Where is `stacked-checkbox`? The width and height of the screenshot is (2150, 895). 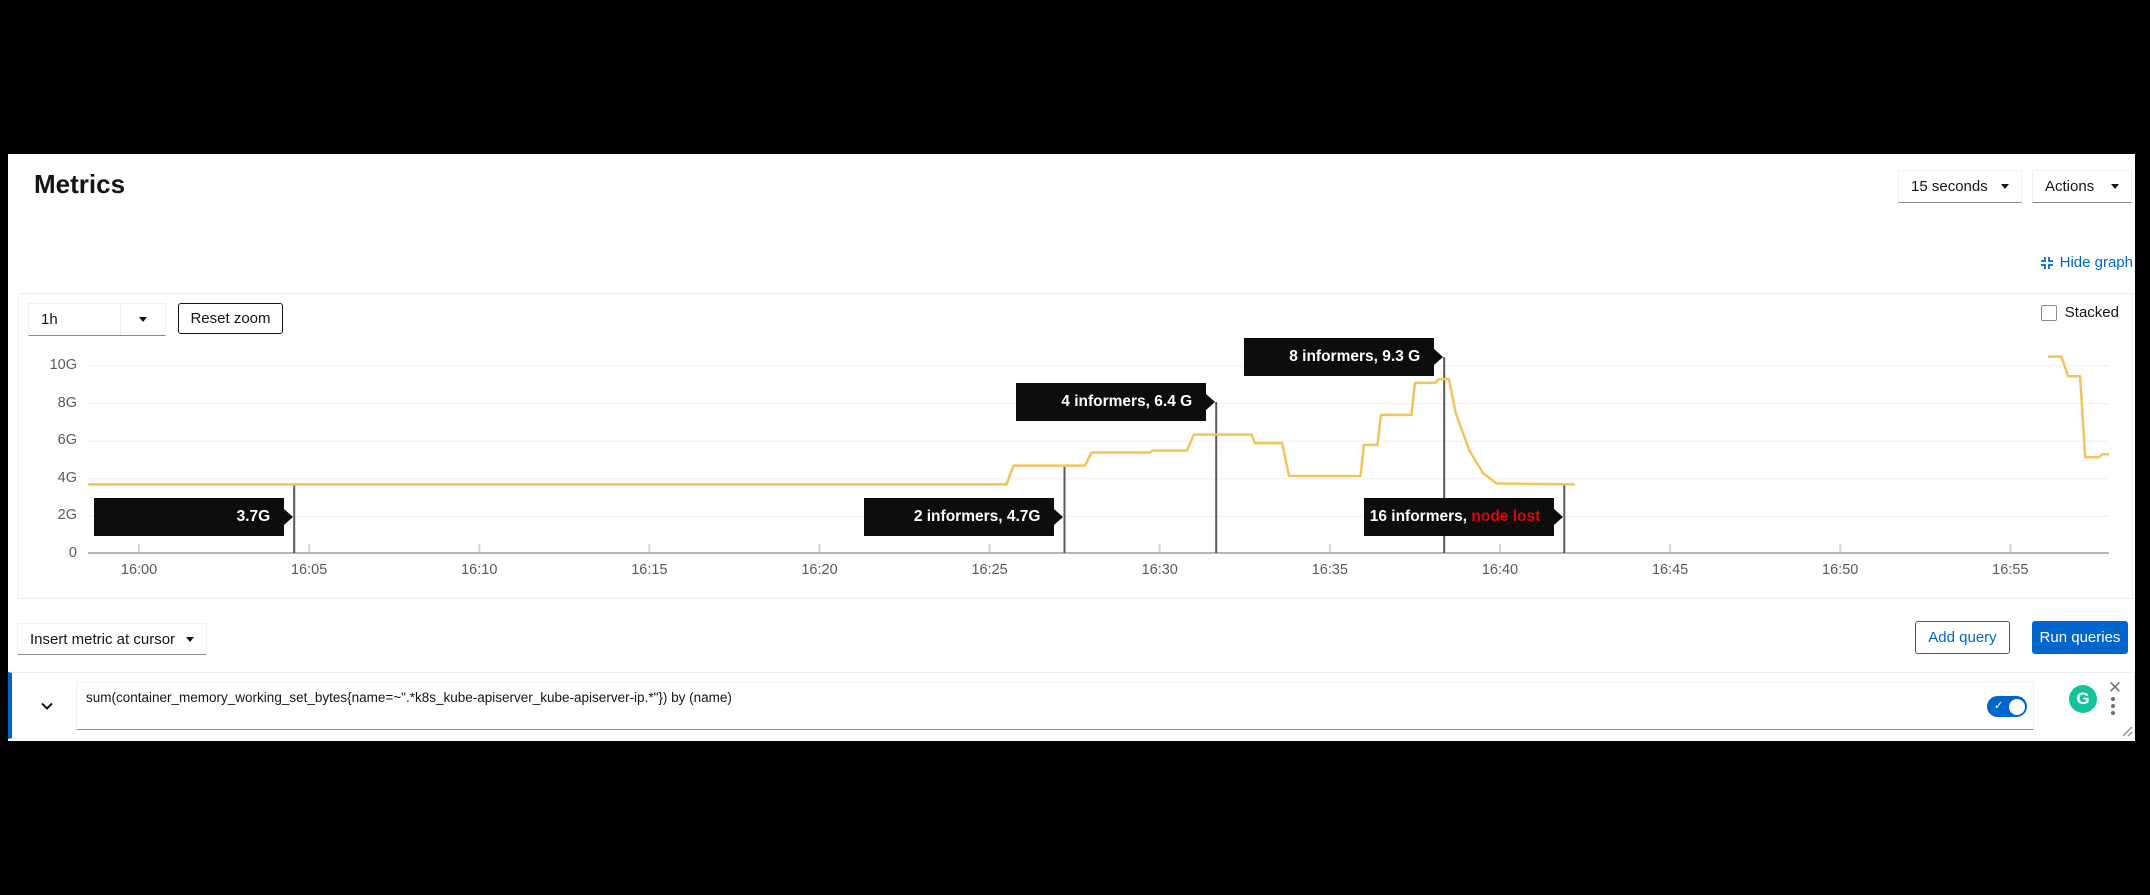
stacked-checkbox is located at coordinates (2048, 312).